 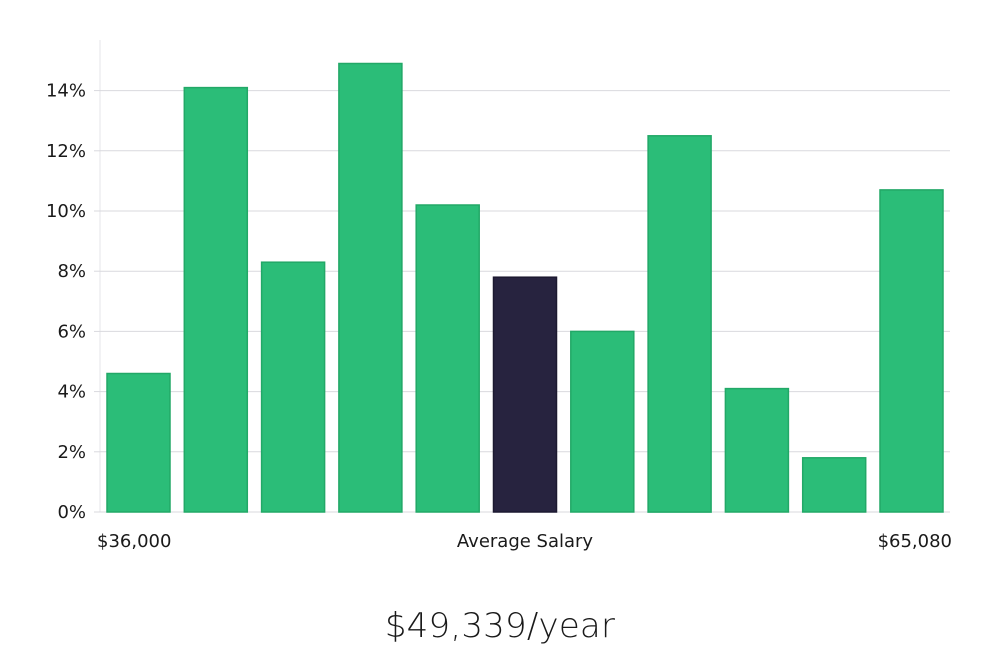 I want to click on bar-average-highlight, so click(x=525, y=394).